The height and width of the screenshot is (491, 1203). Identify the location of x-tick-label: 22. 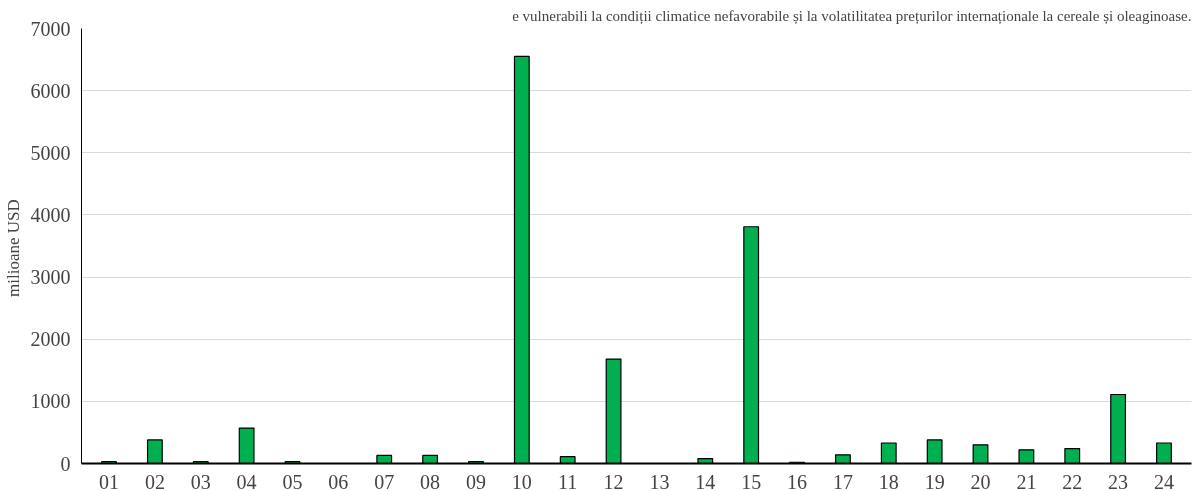
(1072, 480).